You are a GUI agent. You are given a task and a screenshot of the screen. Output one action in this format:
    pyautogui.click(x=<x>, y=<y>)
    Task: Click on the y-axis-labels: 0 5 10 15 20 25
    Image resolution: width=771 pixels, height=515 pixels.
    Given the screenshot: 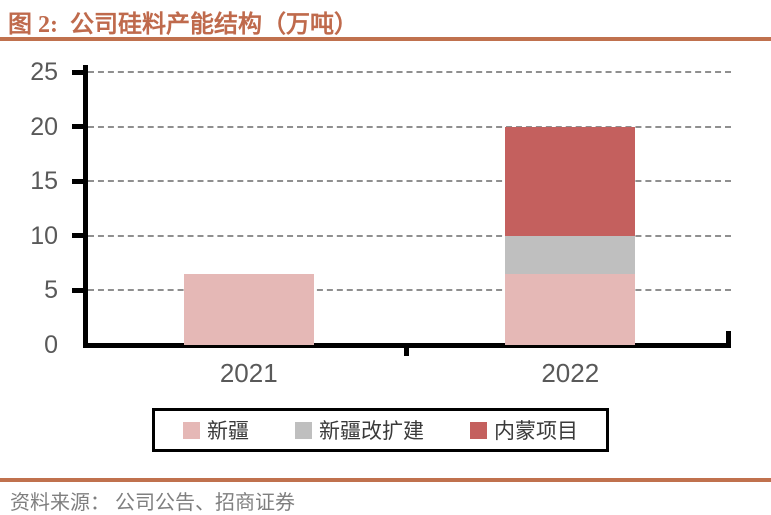 What is the action you would take?
    pyautogui.click(x=29, y=208)
    